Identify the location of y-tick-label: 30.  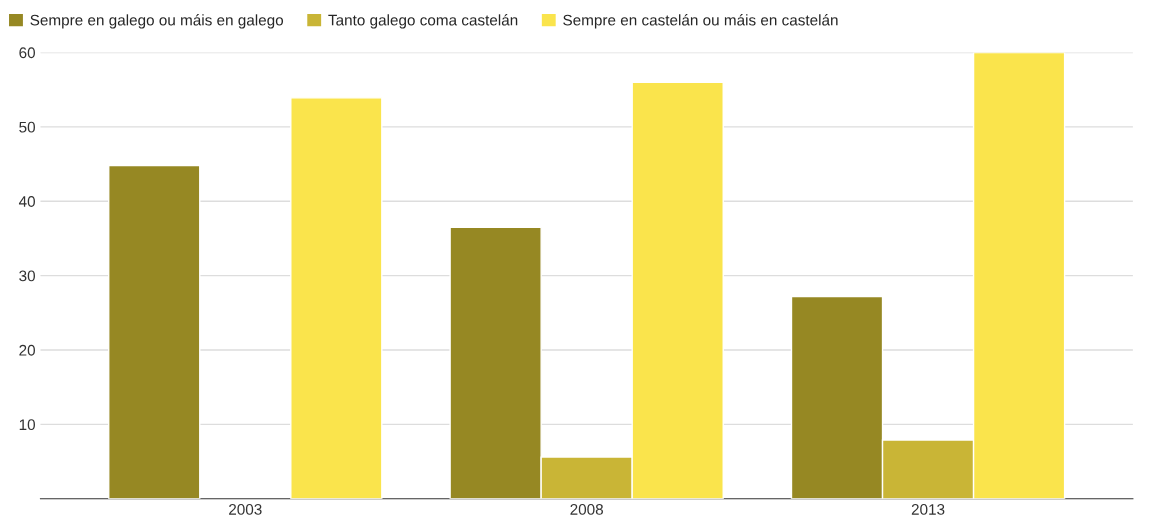
(27, 276).